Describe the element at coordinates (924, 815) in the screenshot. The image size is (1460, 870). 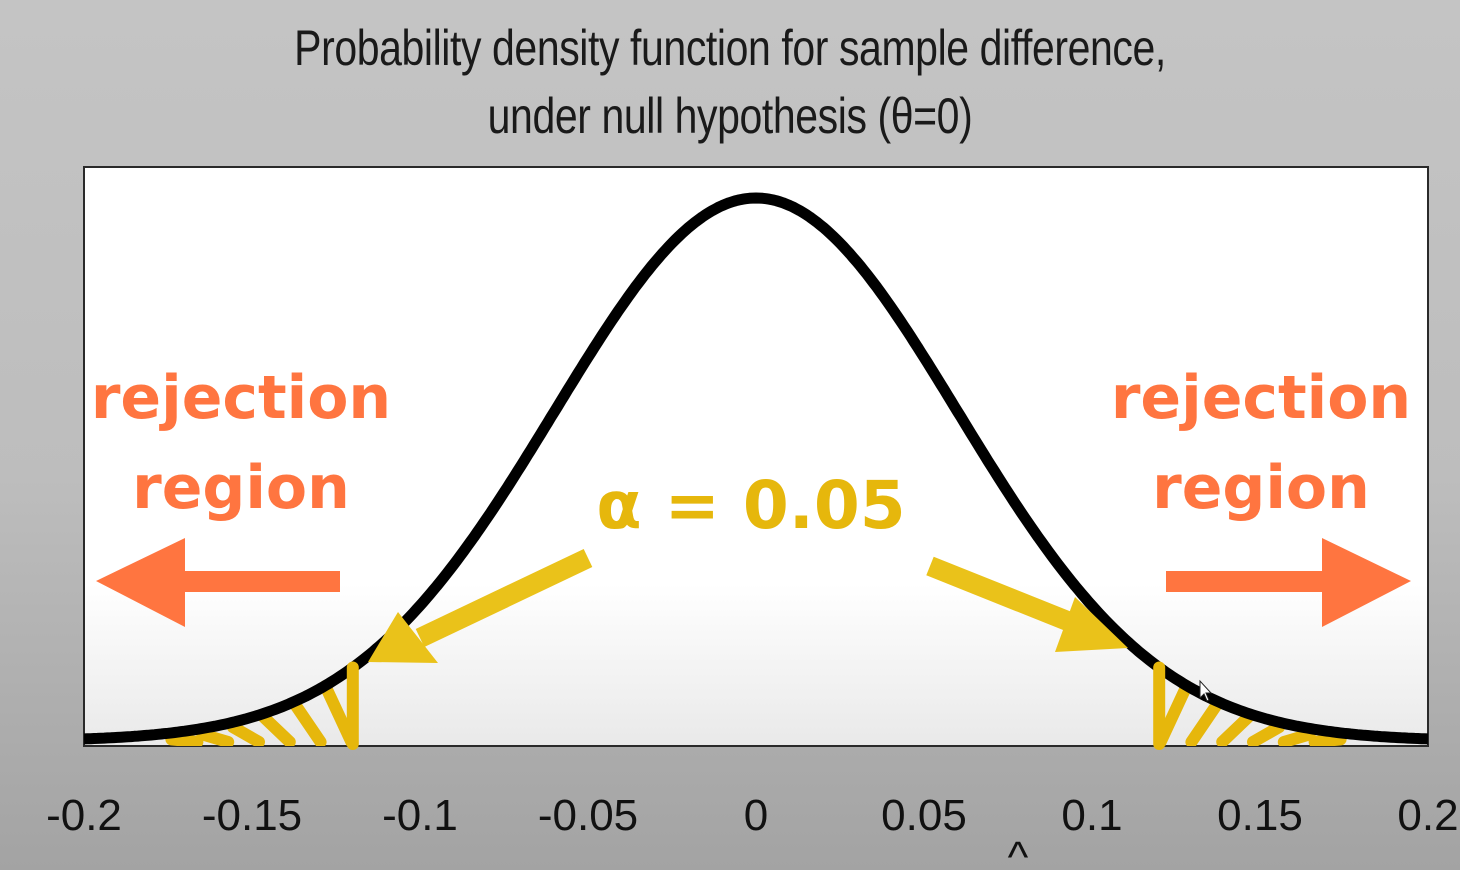
I see `x-tick-label: 0.05` at that location.